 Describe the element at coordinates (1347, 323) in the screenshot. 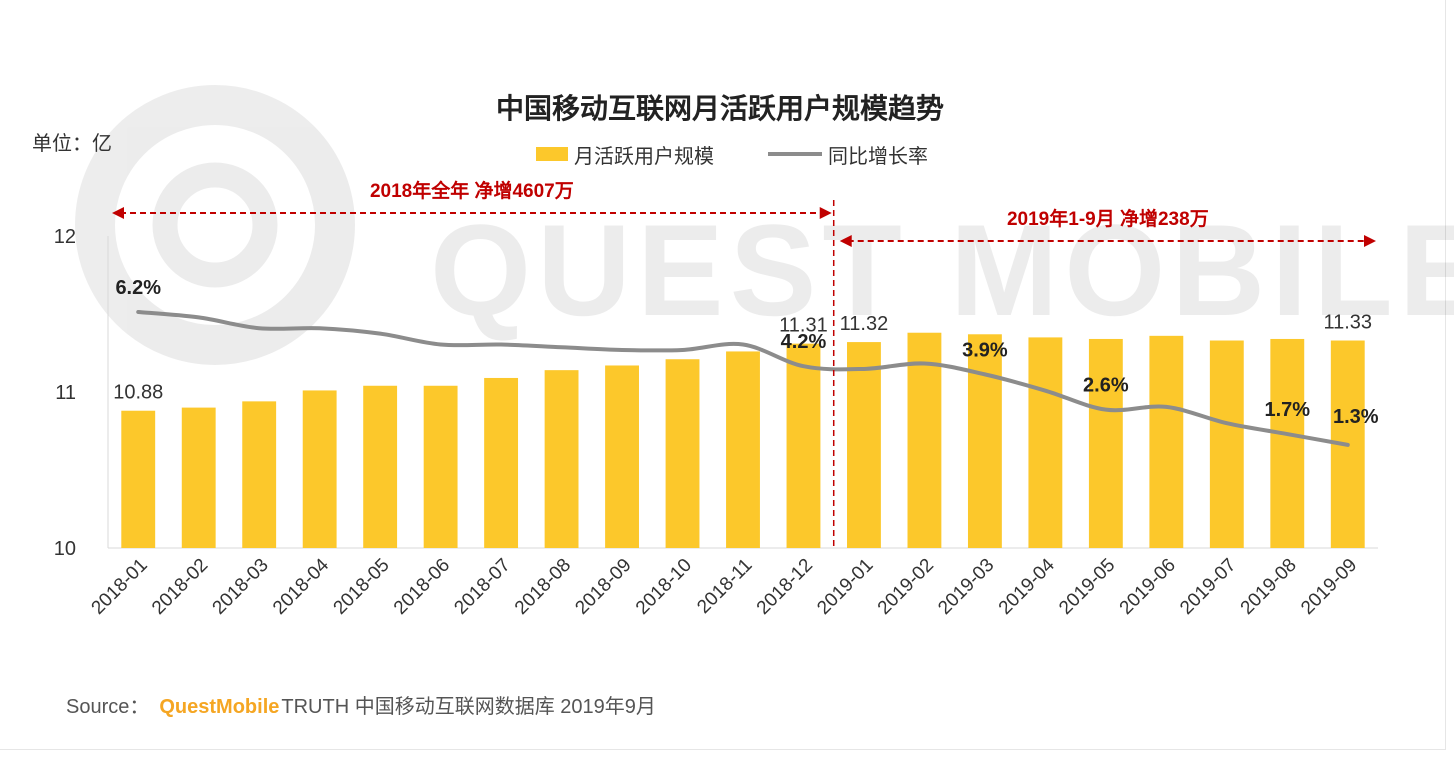

I see `bar-value-label: 11.33` at that location.